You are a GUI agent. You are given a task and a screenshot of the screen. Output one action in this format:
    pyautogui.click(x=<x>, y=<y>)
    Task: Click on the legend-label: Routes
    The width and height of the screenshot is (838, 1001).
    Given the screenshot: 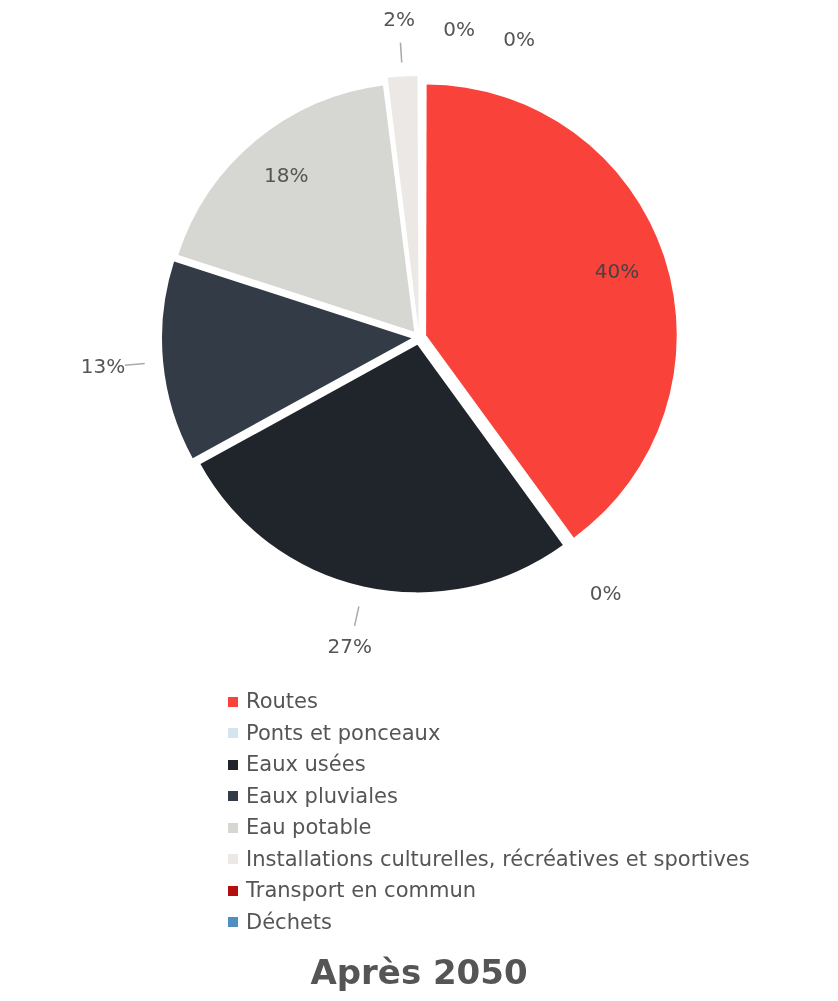 What is the action you would take?
    pyautogui.click(x=282, y=701)
    